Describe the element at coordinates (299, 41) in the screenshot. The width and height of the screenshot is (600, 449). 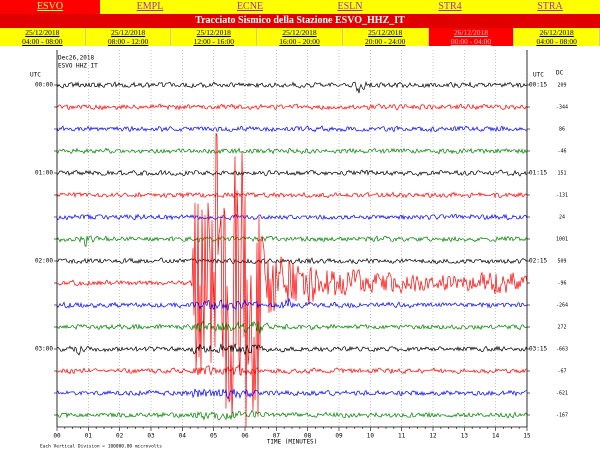
I see `time-tab-range: 16:00 - 20:00` at that location.